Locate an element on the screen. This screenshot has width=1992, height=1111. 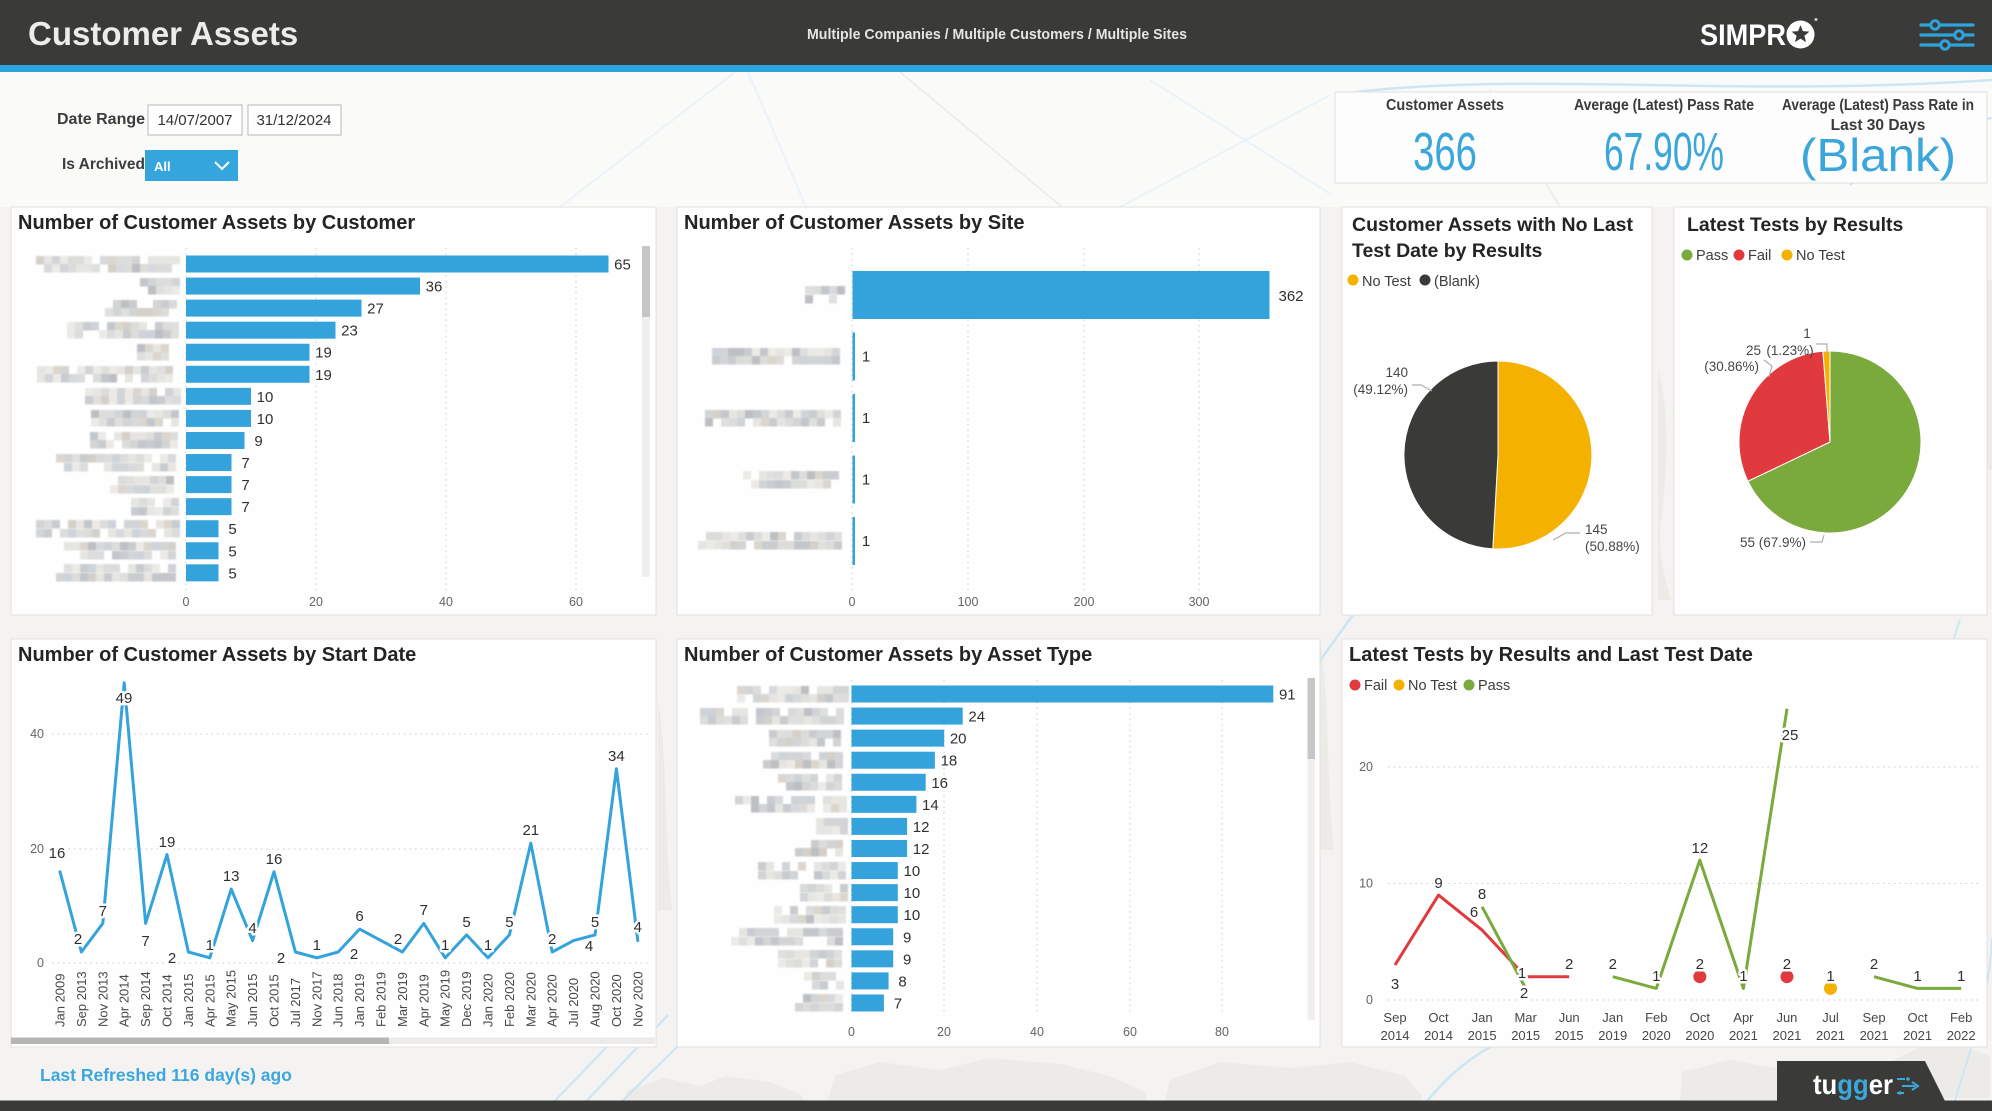
svg-text:Number of Customer Assets by A: Number of Customer Assets by Asset Type is located at coordinates (888, 655).